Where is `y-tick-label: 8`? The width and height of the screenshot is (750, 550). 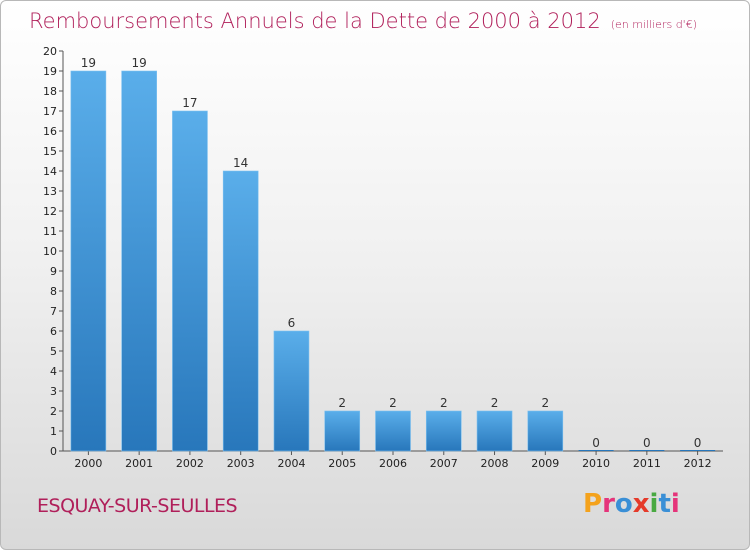 y-tick-label: 8 is located at coordinates (53, 291).